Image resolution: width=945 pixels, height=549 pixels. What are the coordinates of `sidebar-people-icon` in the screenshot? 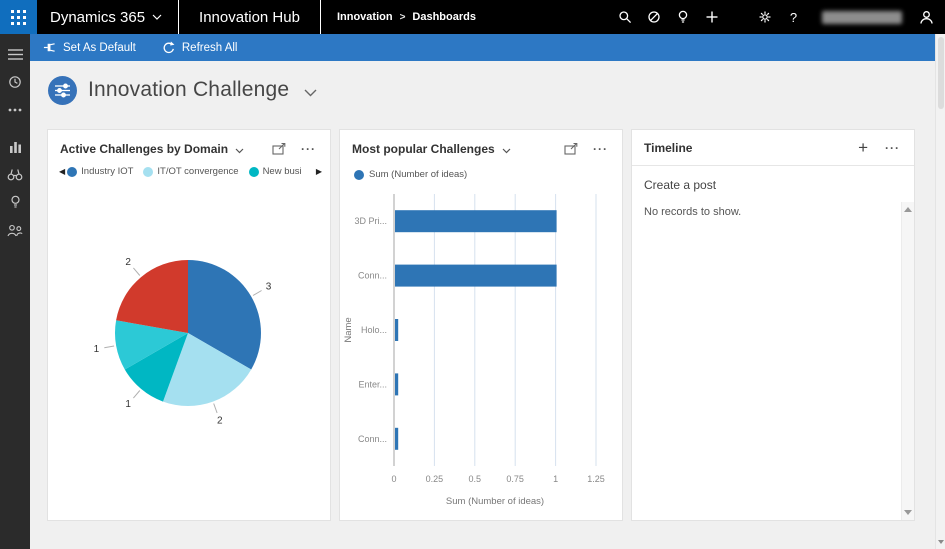 It's located at (15, 230).